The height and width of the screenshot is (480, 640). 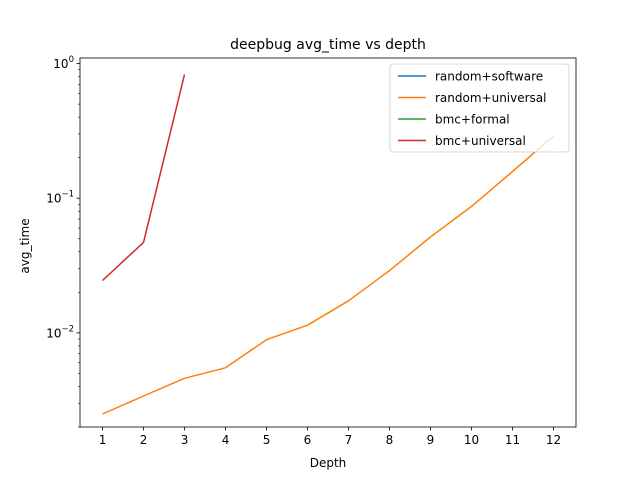 What do you see at coordinates (328, 45) in the screenshot?
I see `chart-title: deepbug avg_time vs depth` at bounding box center [328, 45].